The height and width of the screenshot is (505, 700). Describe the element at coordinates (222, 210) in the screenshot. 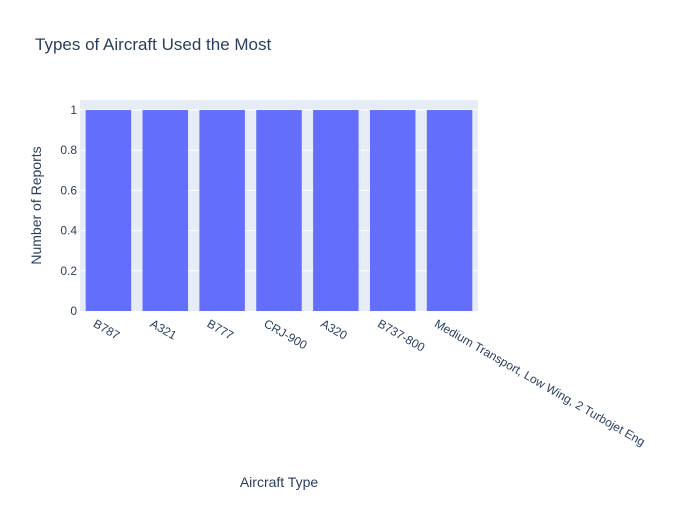

I see `bar-b777` at that location.